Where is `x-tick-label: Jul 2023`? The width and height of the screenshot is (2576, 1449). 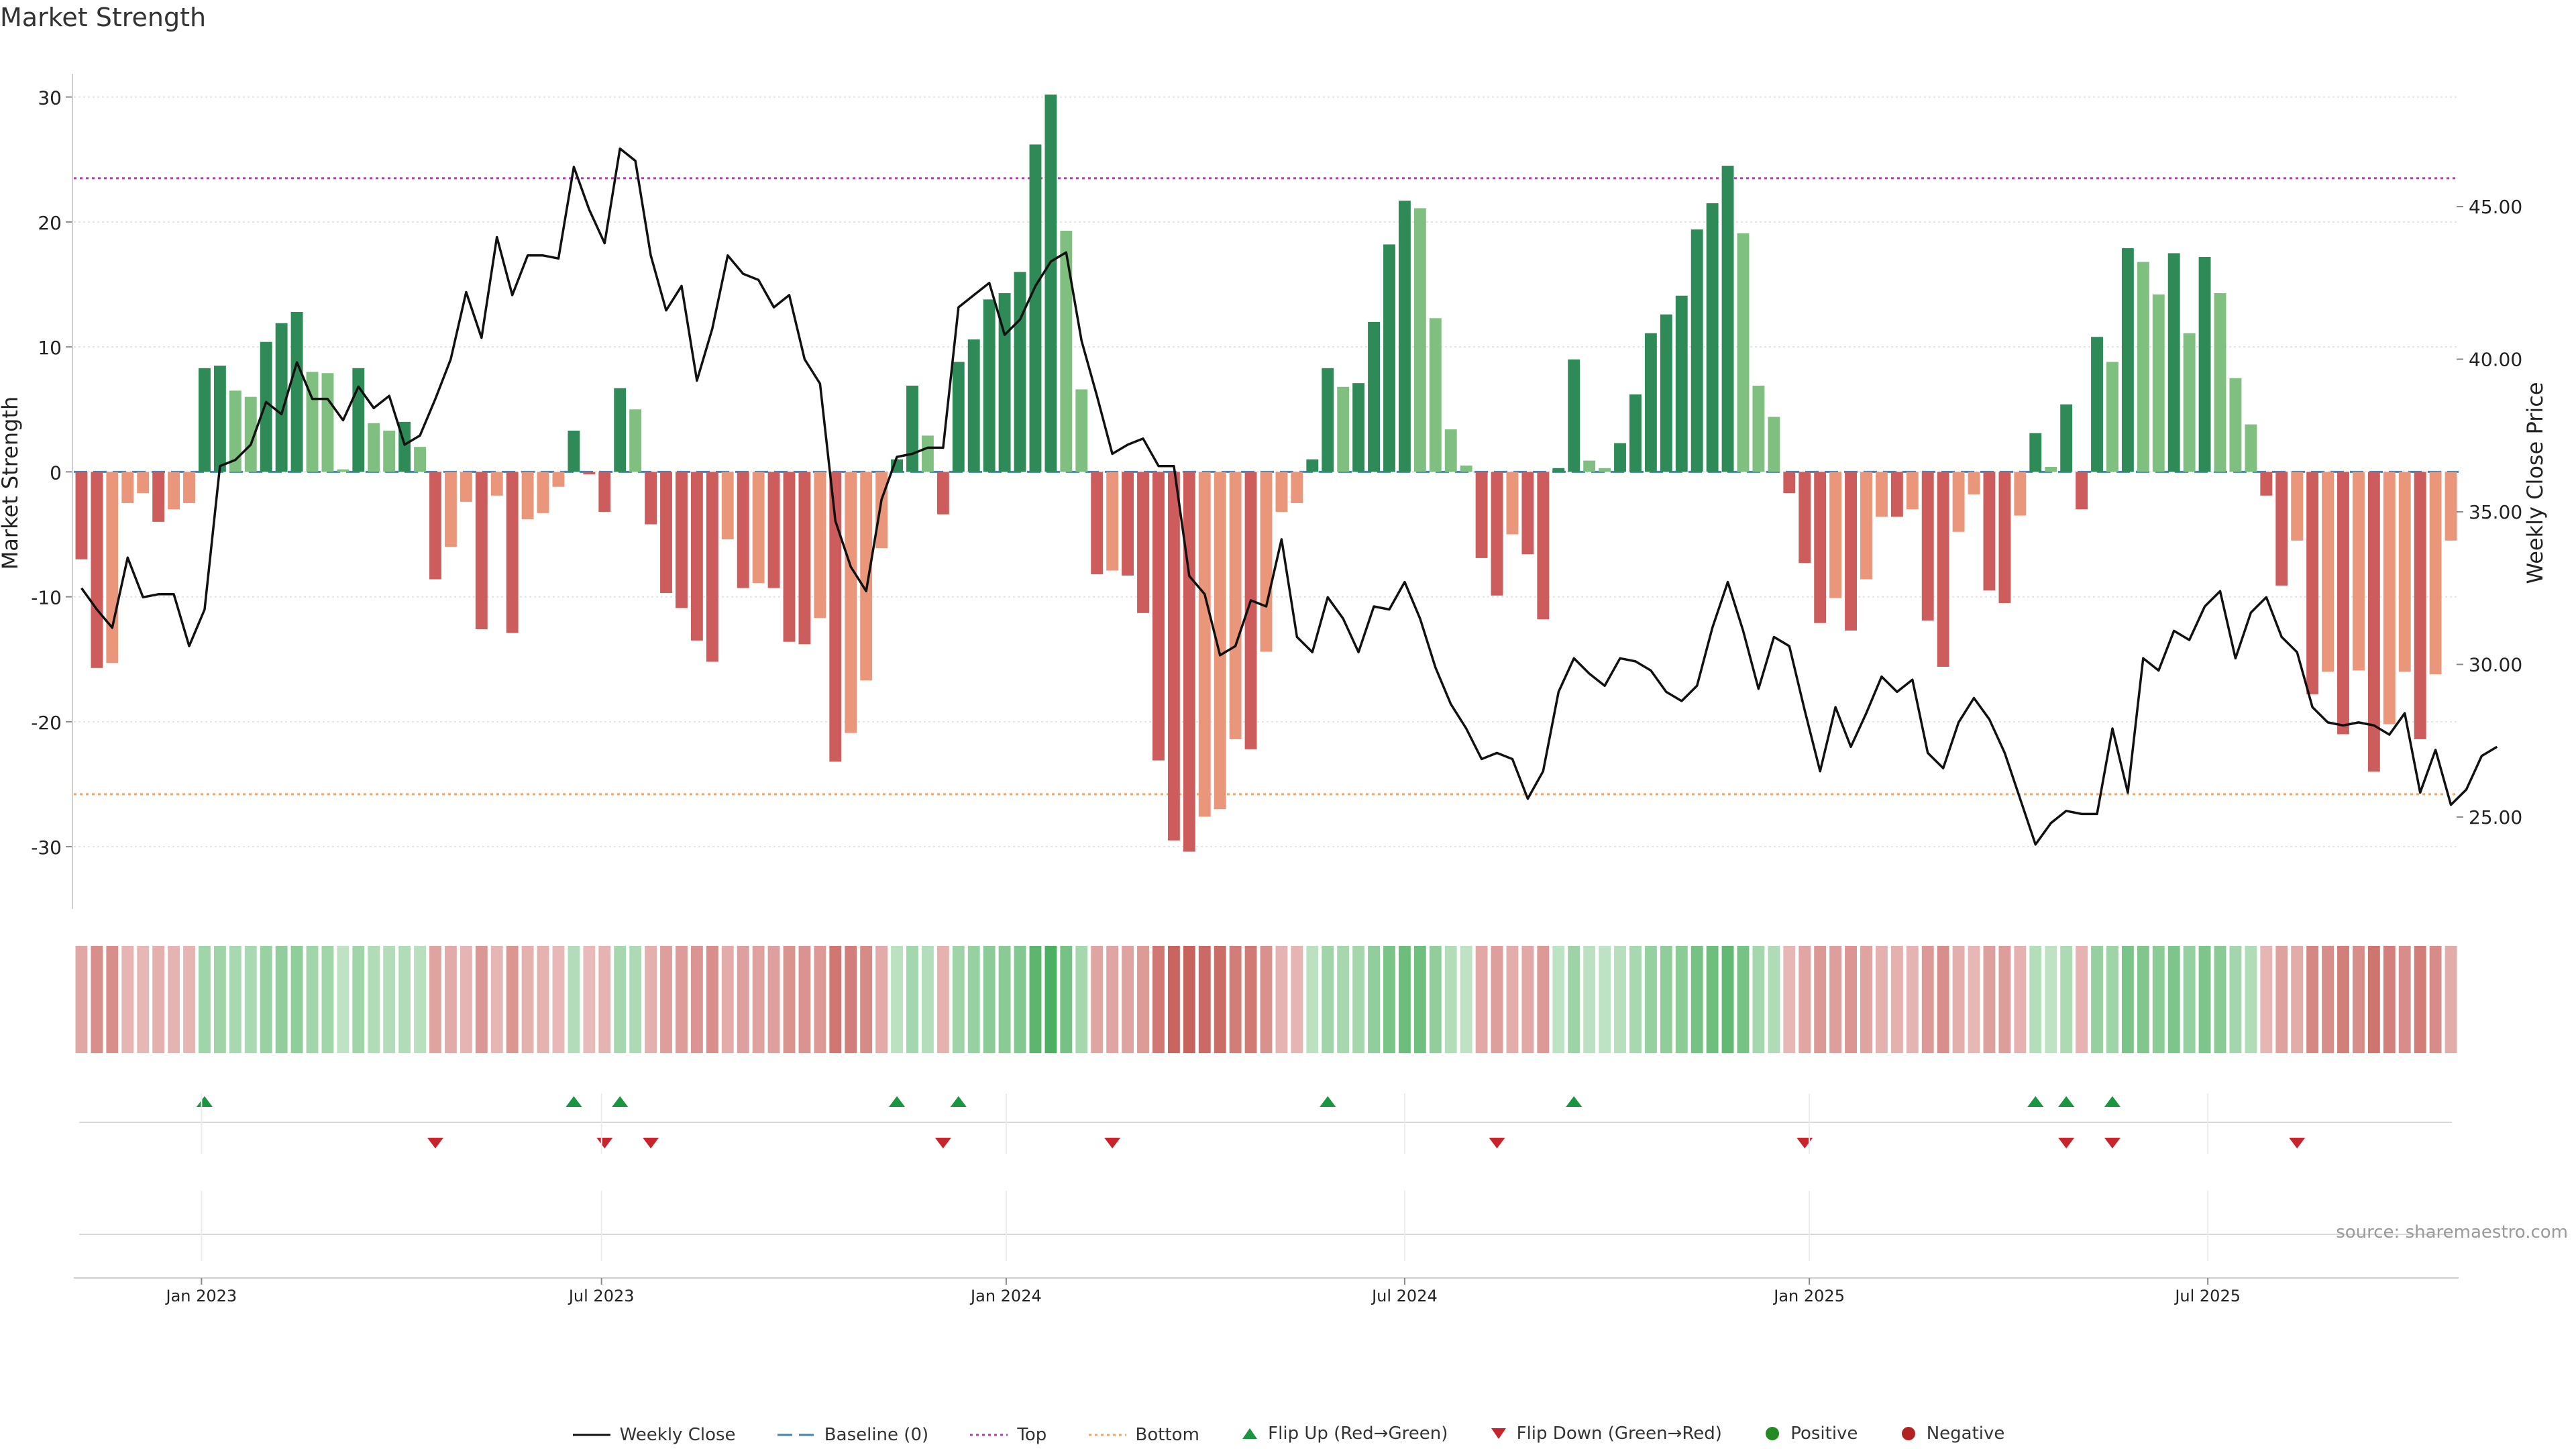
x-tick-label: Jul 2023 is located at coordinates (601, 1296).